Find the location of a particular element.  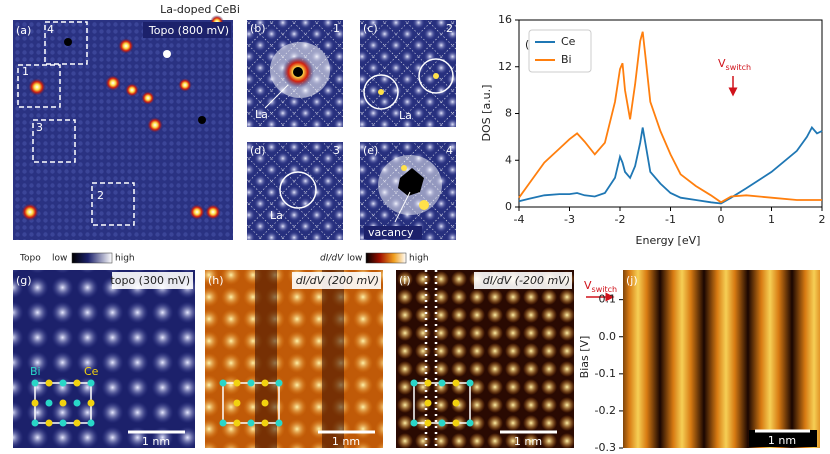

y-axis-label: DOS [a.u.] is located at coordinates (486, 113).